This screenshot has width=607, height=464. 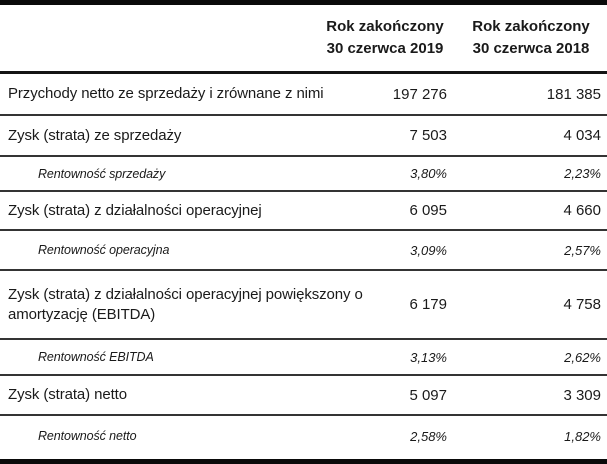 What do you see at coordinates (385, 38) in the screenshot?
I see `column-header-fy2019: Rok zakończony 30 czerwca 2019` at bounding box center [385, 38].